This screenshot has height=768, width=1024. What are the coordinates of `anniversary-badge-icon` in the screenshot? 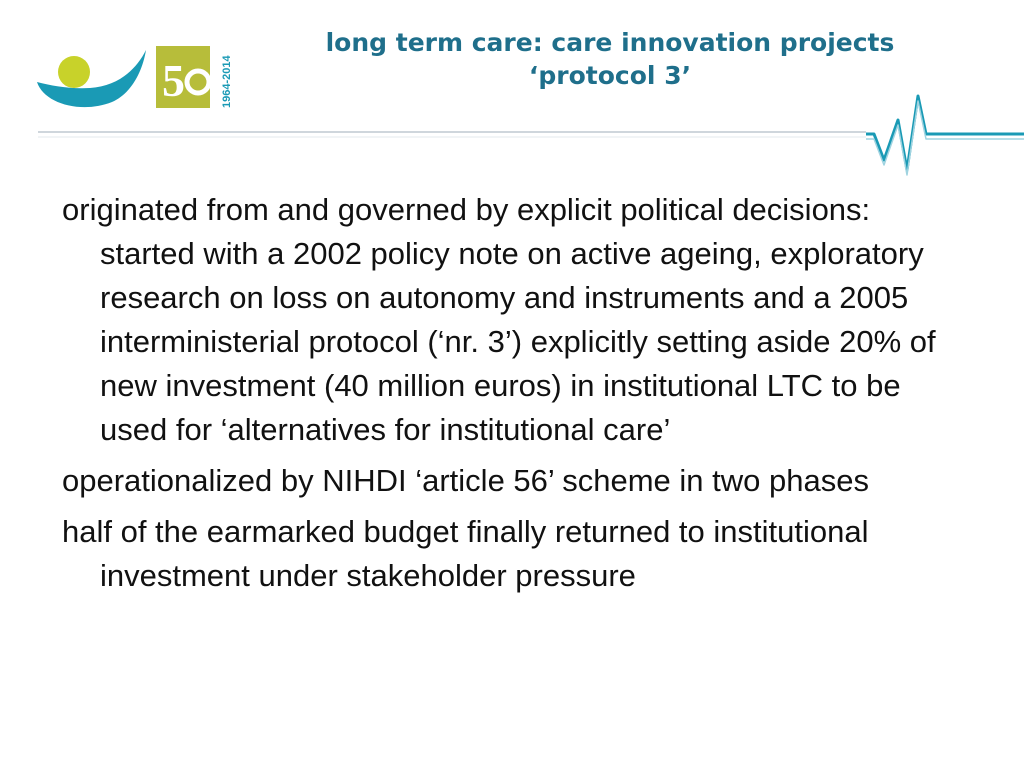 It's located at (183, 77).